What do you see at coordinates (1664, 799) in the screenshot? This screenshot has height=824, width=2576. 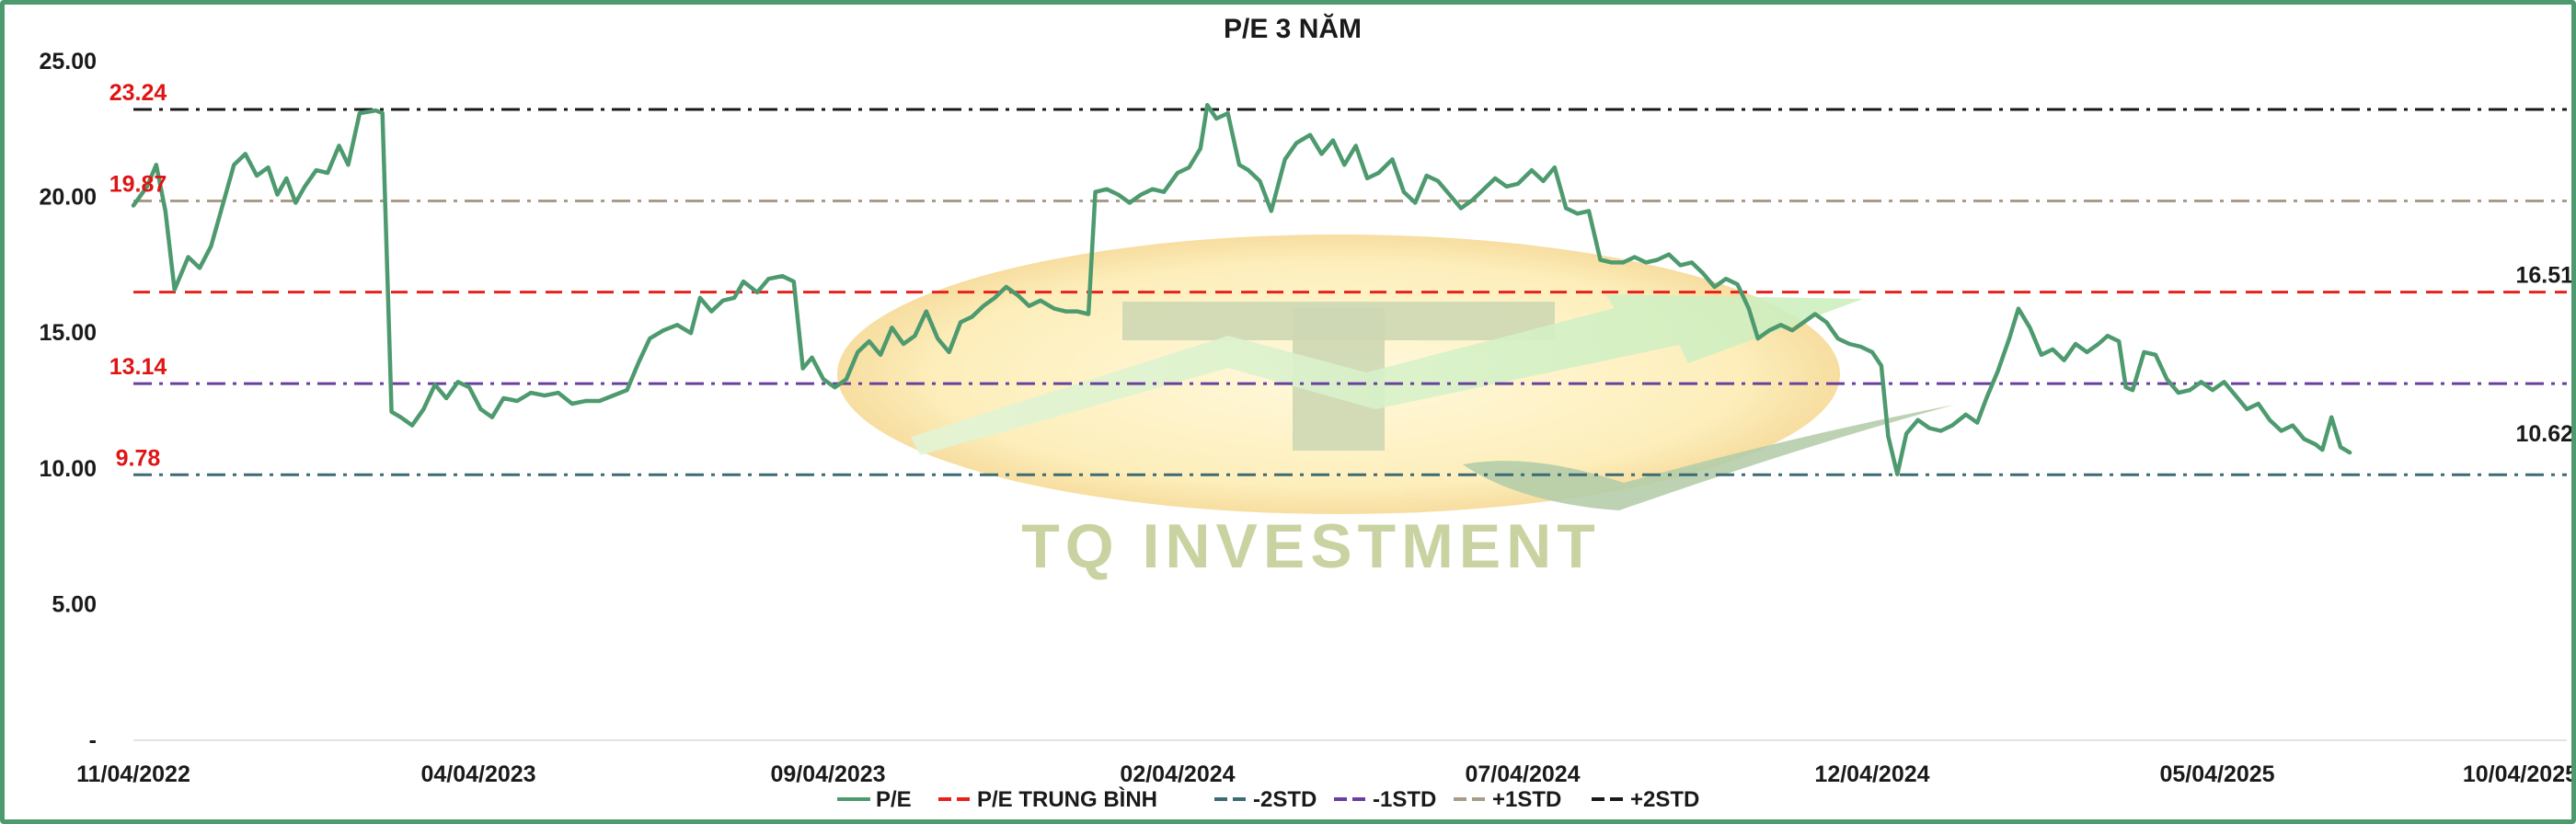 I see `legend-label: +2STD` at bounding box center [1664, 799].